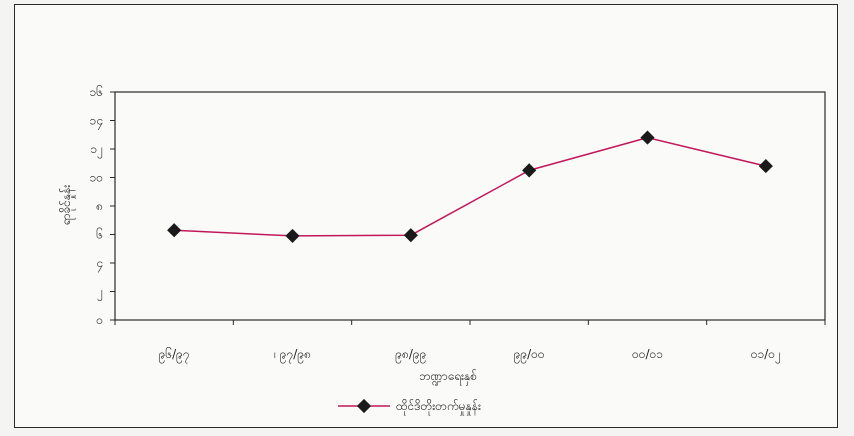  Describe the element at coordinates (67, 205) in the screenshot. I see `y-axis-title: ရာခိုင်နှုန်း` at that location.